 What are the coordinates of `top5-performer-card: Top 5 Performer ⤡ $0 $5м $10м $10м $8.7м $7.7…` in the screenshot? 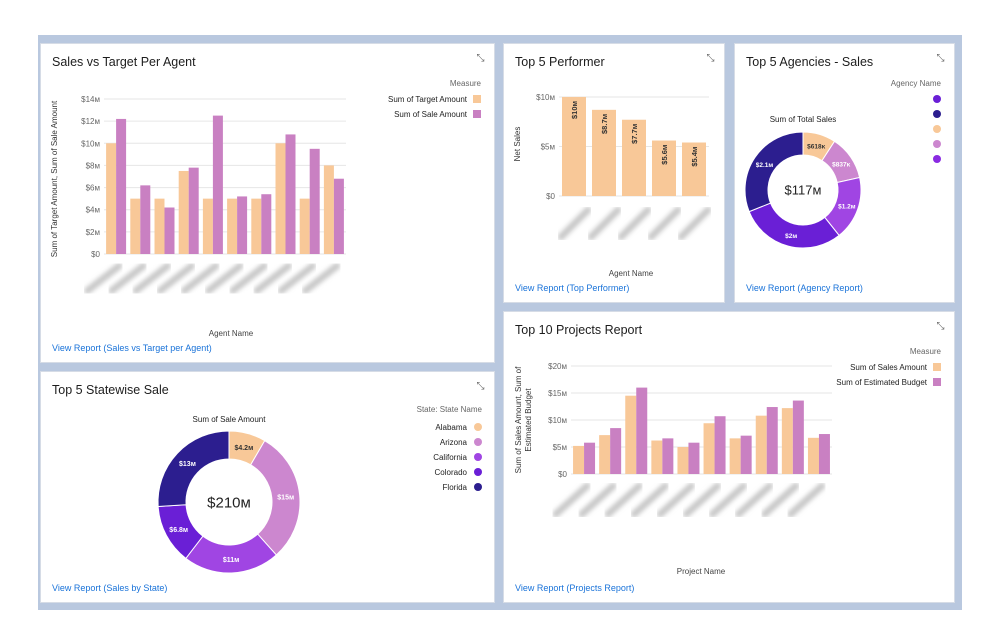 It's located at (614, 173).